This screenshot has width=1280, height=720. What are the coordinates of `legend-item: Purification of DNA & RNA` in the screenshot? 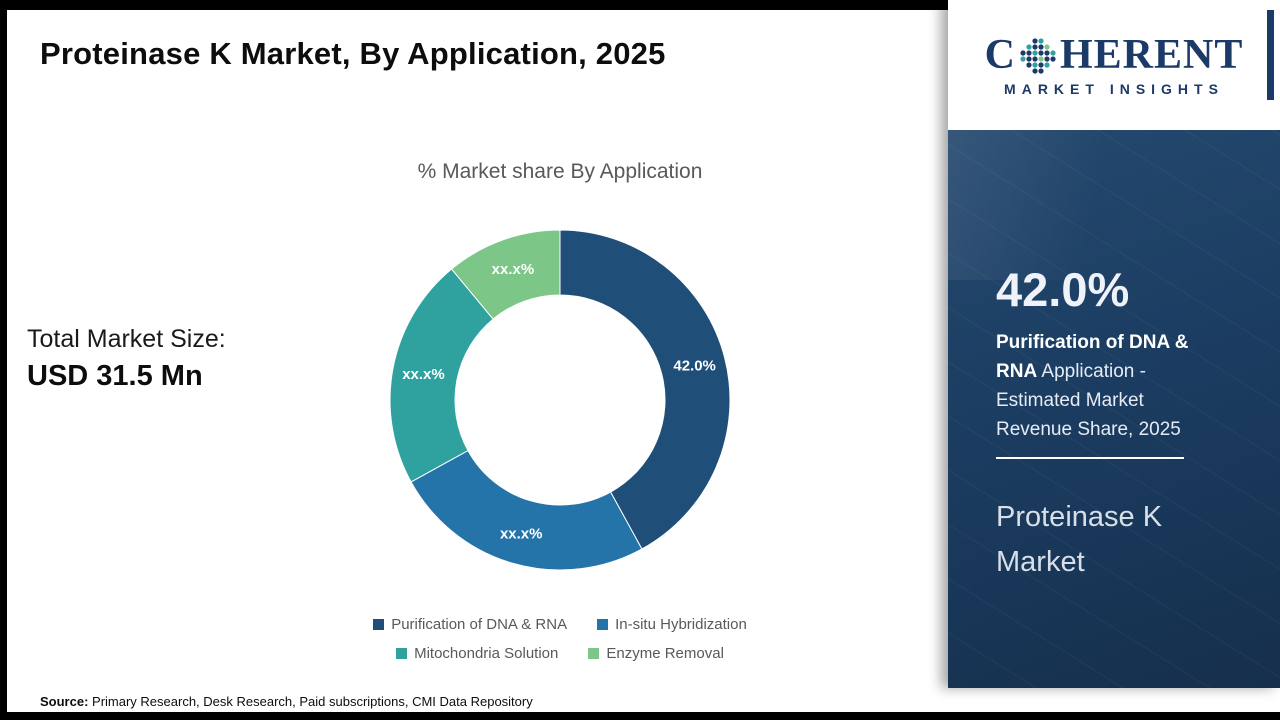 It's located at (470, 624).